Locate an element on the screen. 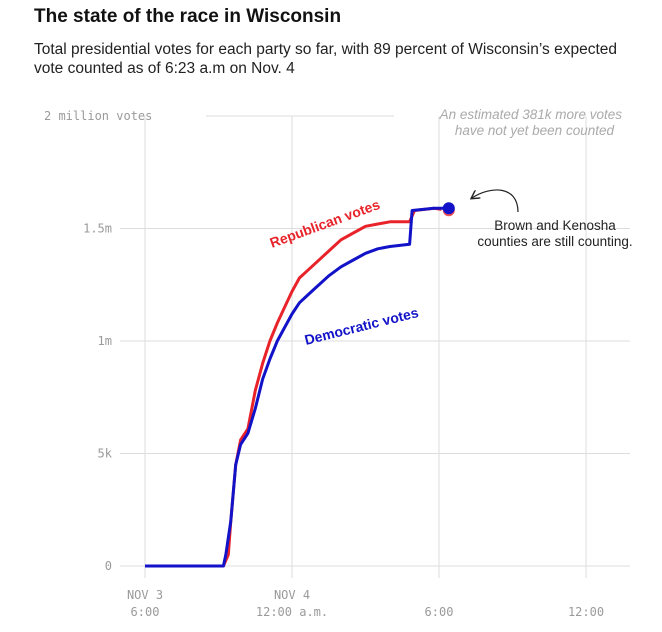  chart-title: The state of the race in Wisconsin is located at coordinates (188, 16).